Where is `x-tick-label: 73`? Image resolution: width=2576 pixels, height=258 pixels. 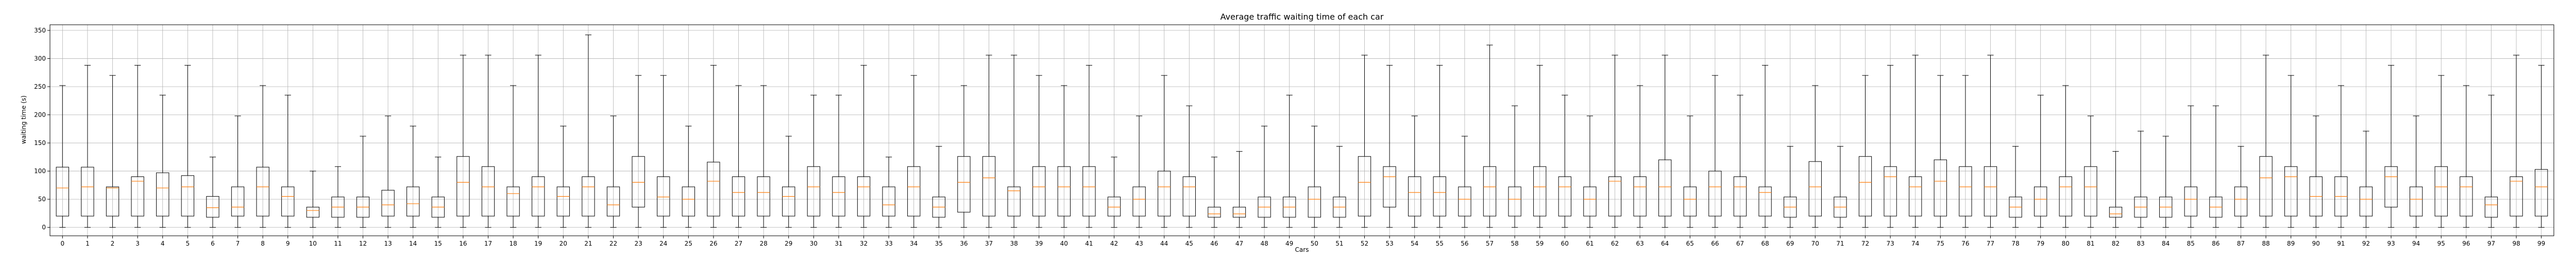
x-tick-label: 73 is located at coordinates (1890, 243).